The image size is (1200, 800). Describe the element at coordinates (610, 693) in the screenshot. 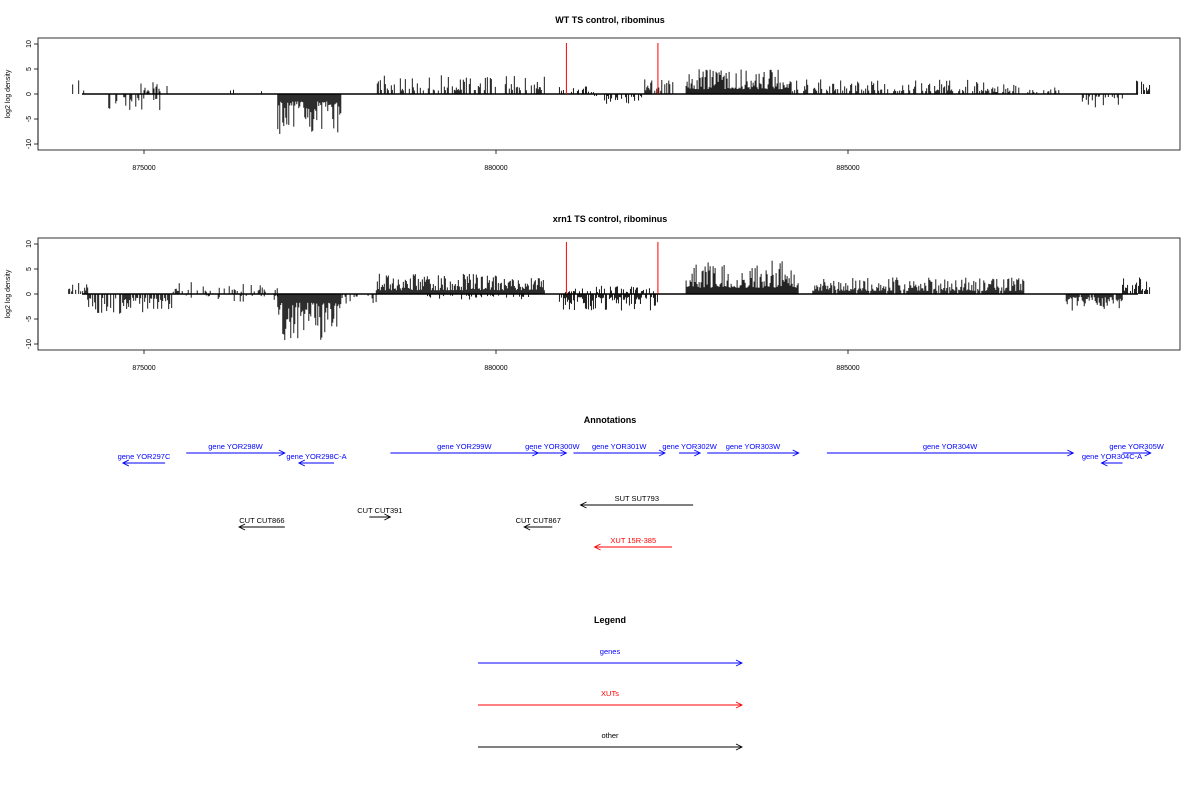

I see `legend-label: XUTs` at that location.